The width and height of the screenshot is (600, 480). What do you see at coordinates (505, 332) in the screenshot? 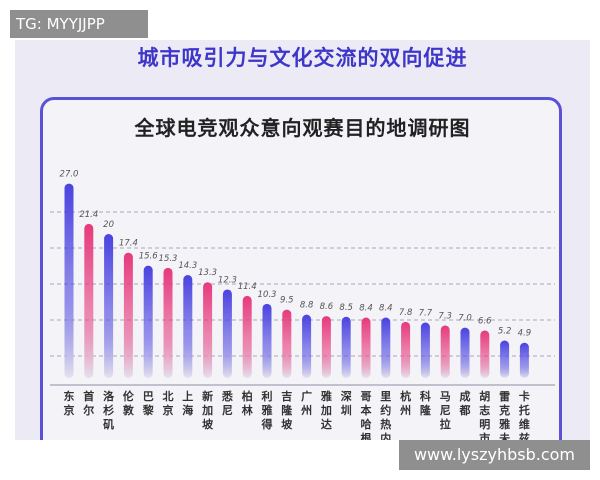
I see `data-label: 5.2` at bounding box center [505, 332].